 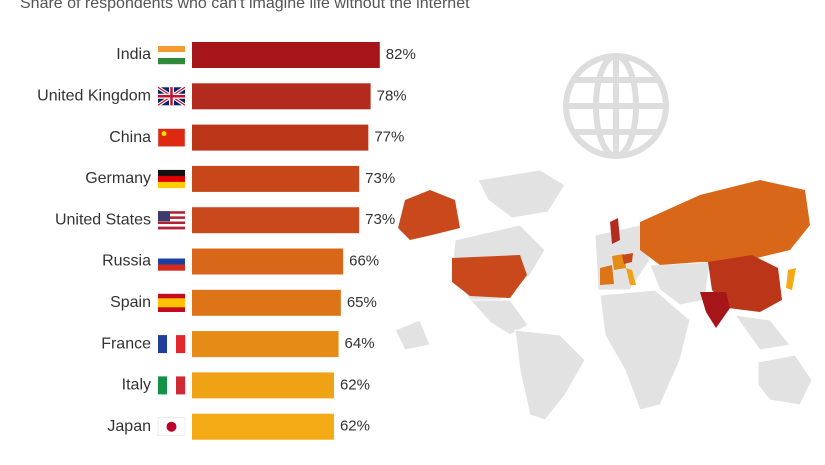 I want to click on category-label: China, so click(x=130, y=137).